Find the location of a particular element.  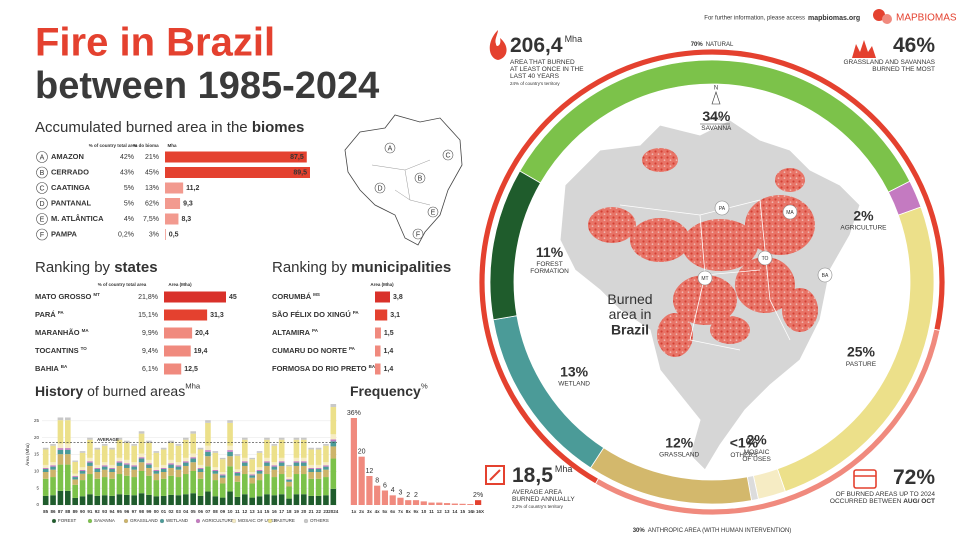

x-tick-label: 97 is located at coordinates (135, 511).